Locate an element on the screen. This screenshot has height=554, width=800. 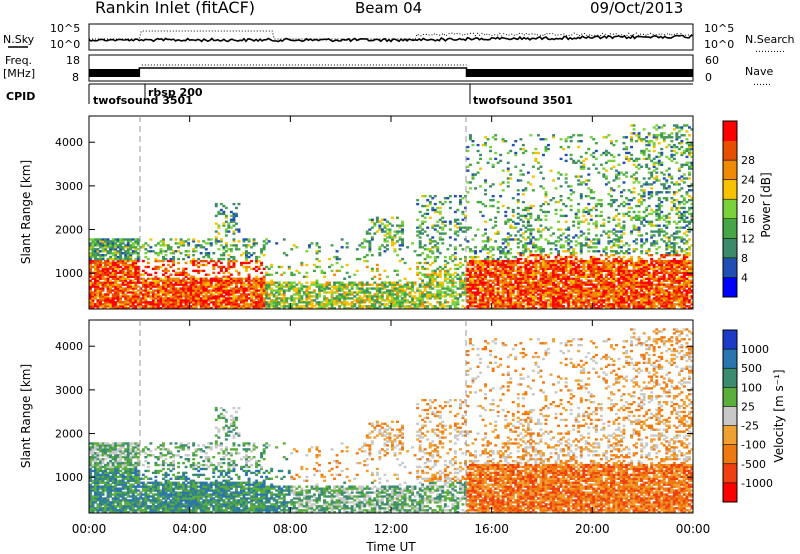
cpid-segment-3: twofsound 3501 is located at coordinates (523, 100).